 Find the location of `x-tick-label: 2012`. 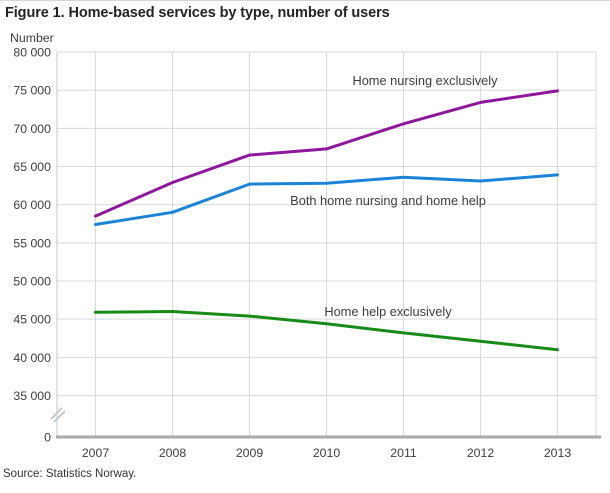

x-tick-label: 2012 is located at coordinates (481, 453).